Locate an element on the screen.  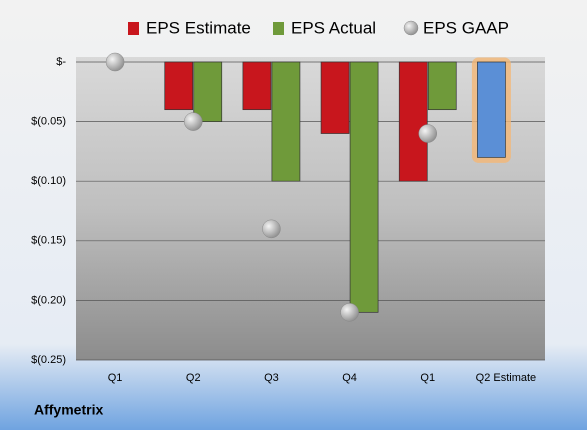
x-tick-label: Q2 is located at coordinates (193, 378).